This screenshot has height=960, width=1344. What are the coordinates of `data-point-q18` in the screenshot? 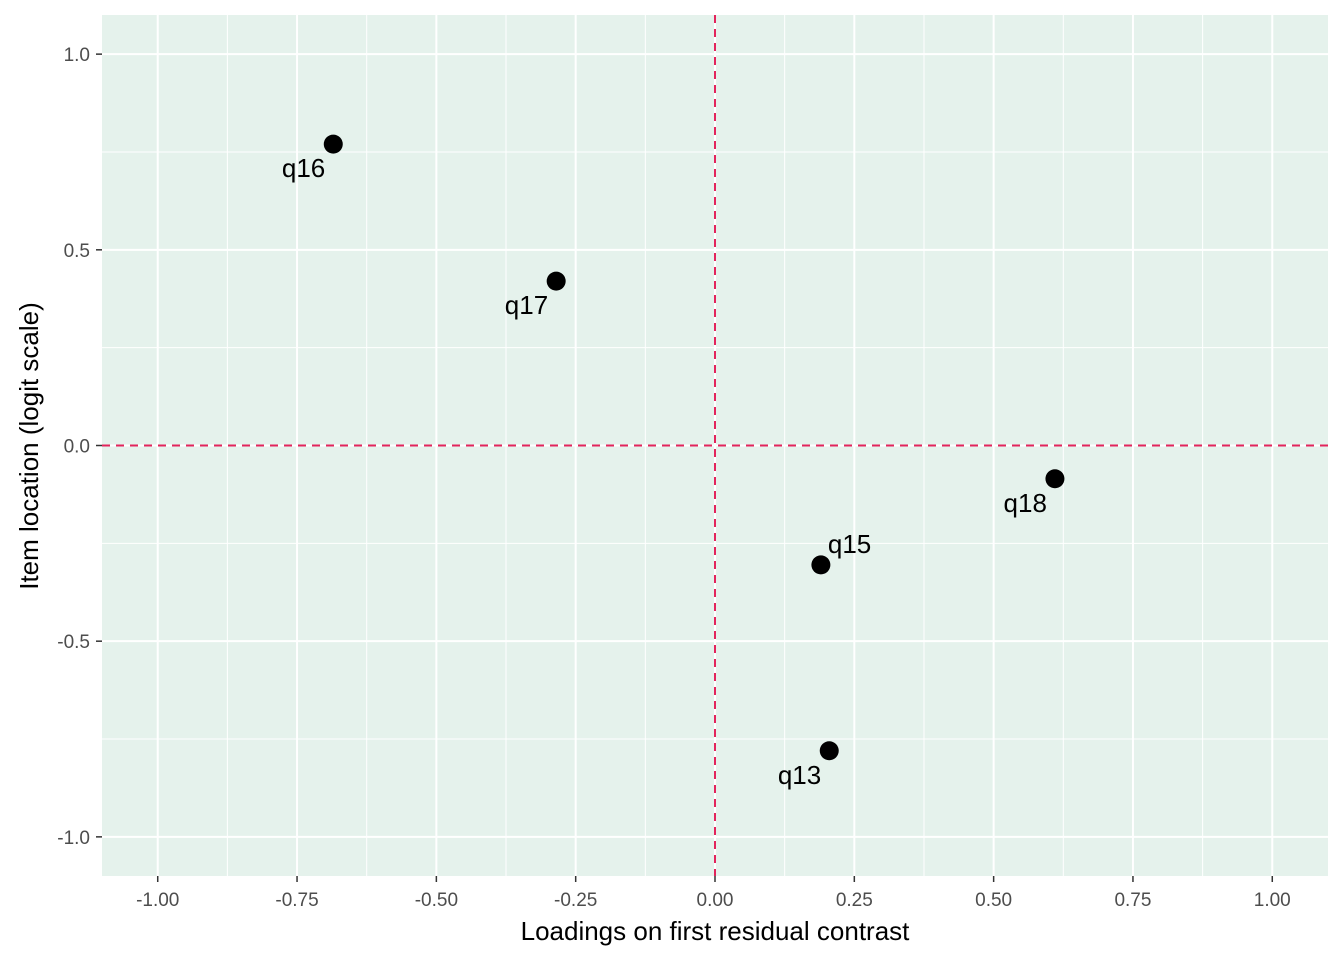 It's located at (1055, 479).